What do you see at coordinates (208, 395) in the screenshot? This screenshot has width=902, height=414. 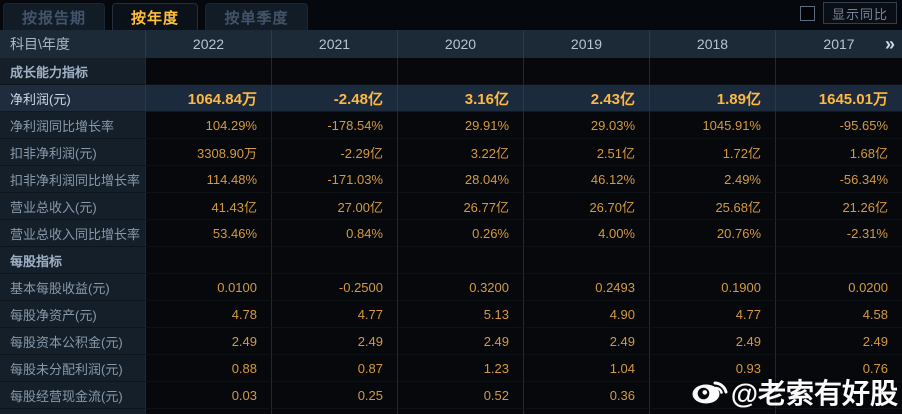 I see `cell-value: 0.03` at bounding box center [208, 395].